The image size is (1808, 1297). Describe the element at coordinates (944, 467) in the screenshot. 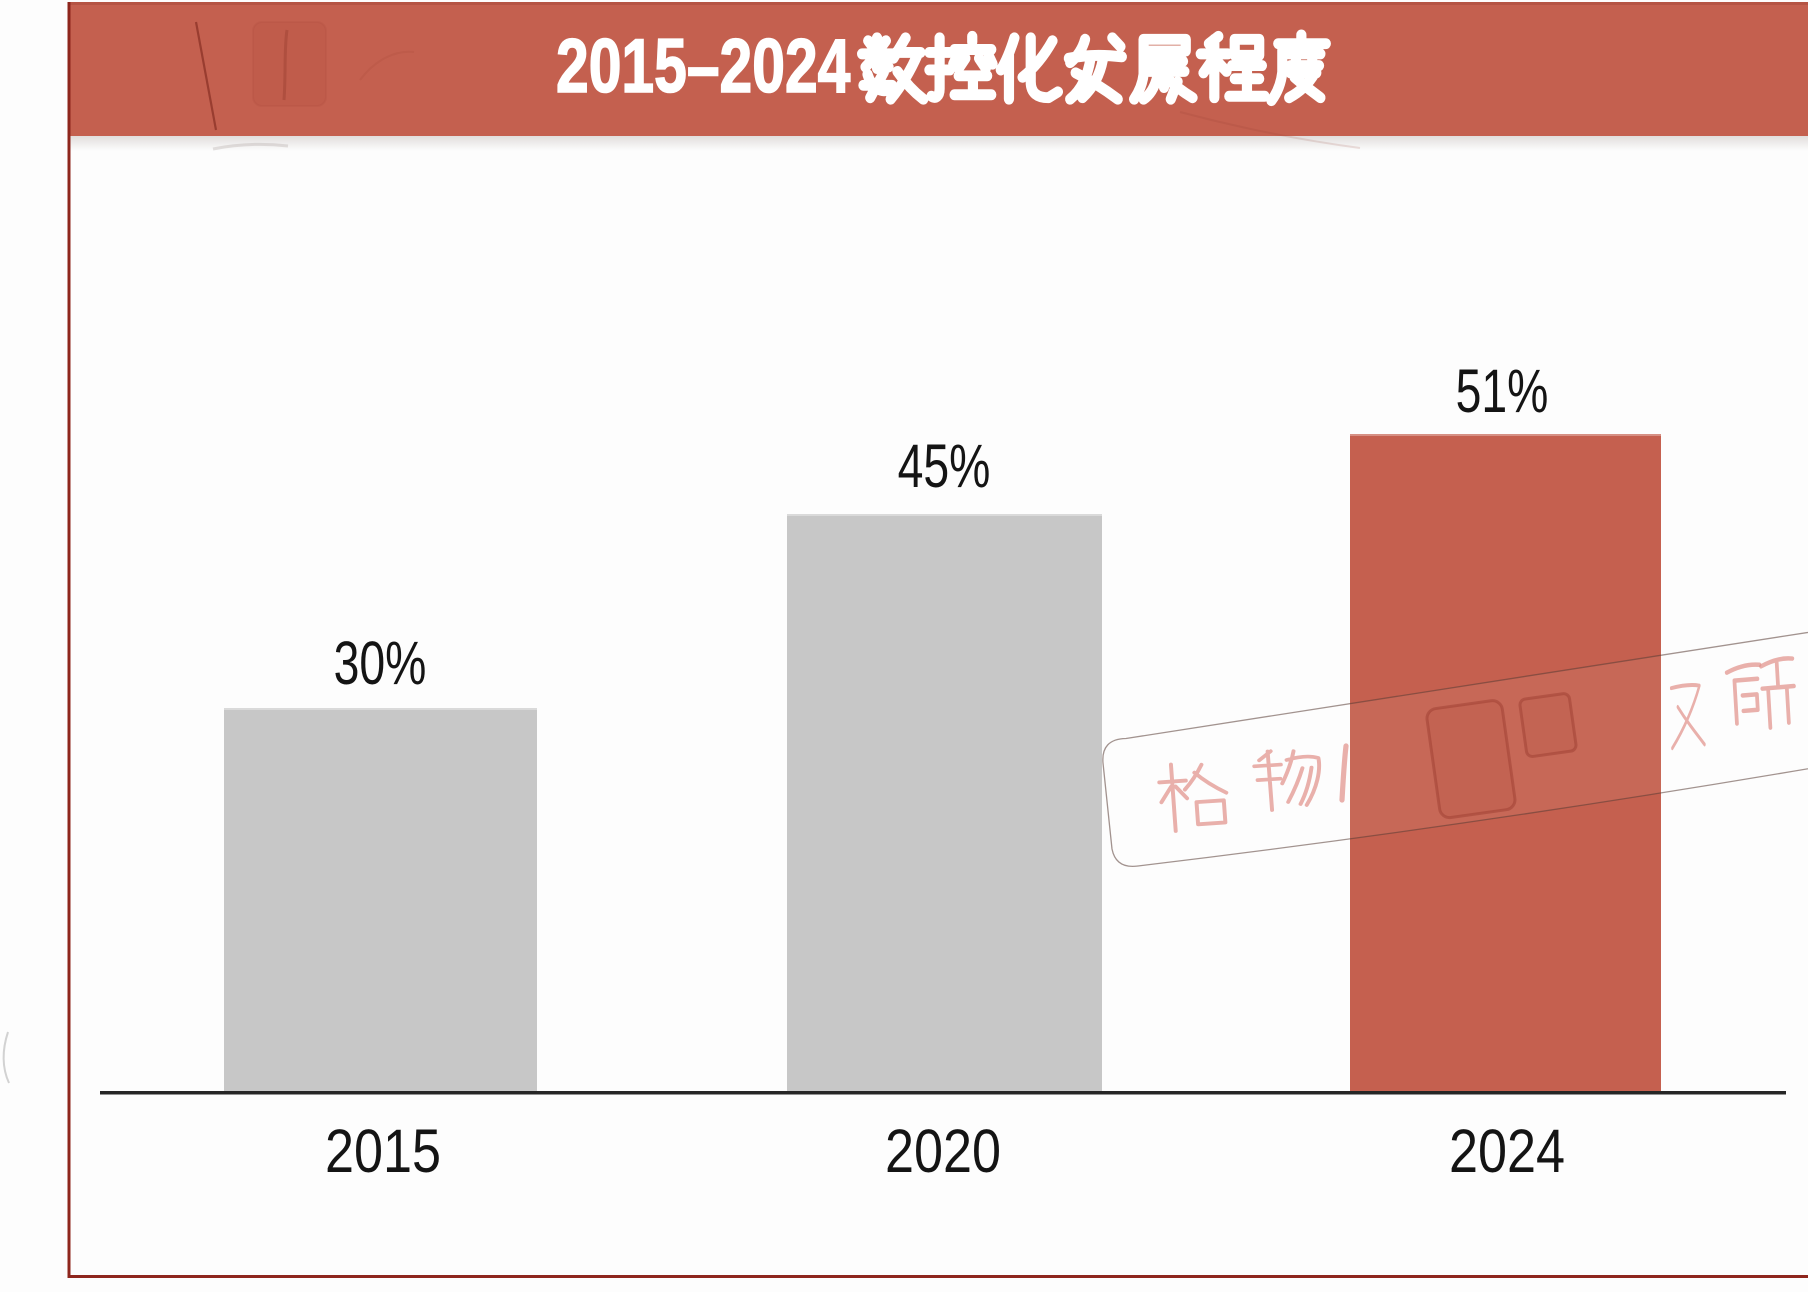

I see `svg-text: 45%` at that location.